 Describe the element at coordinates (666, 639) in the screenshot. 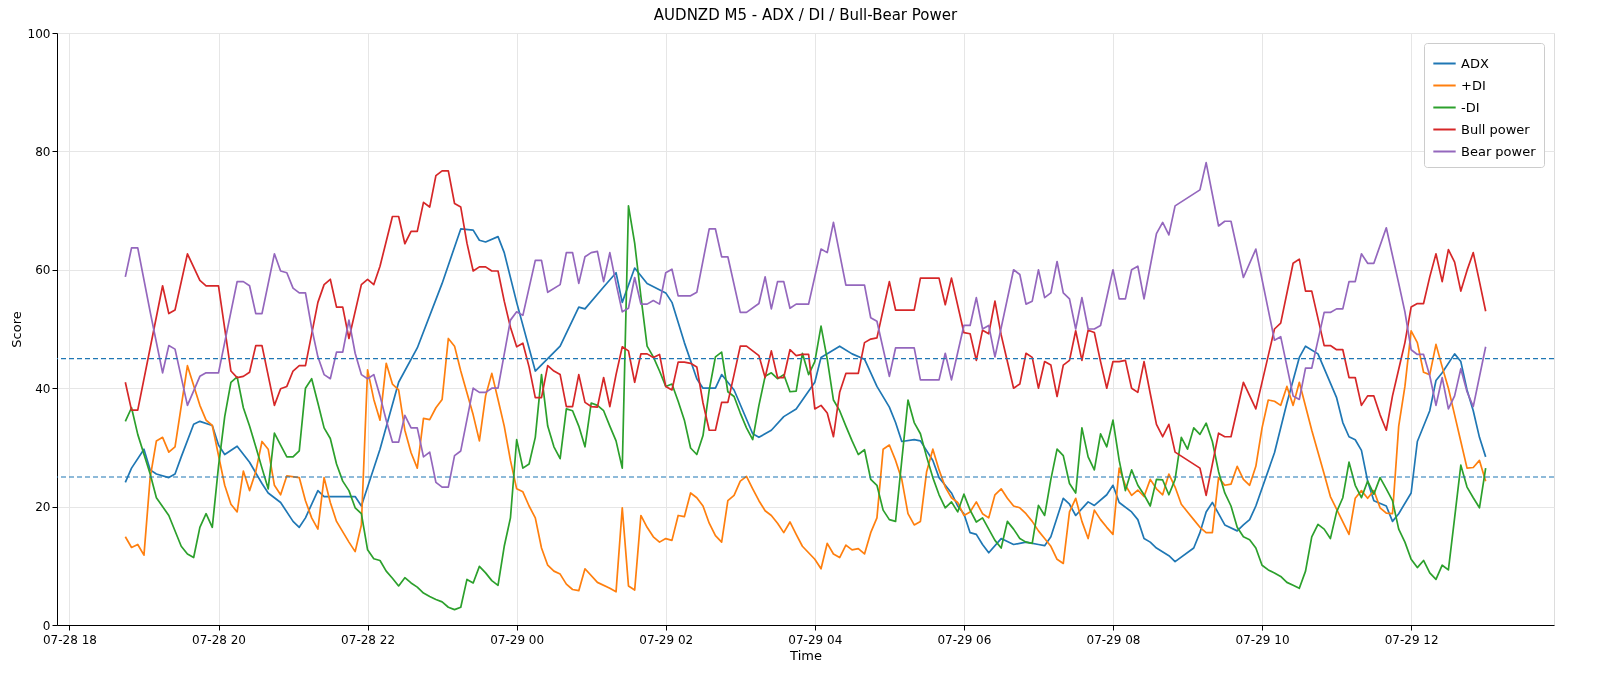

I see `x-tick-label: 07-29 02` at that location.